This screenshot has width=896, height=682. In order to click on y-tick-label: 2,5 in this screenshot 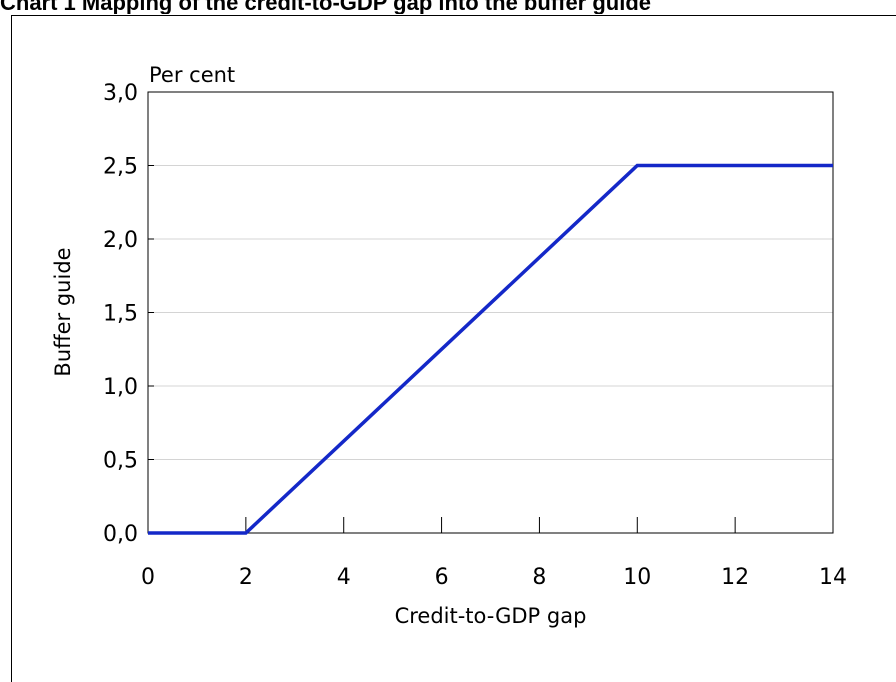, I will do `click(120, 167)`.